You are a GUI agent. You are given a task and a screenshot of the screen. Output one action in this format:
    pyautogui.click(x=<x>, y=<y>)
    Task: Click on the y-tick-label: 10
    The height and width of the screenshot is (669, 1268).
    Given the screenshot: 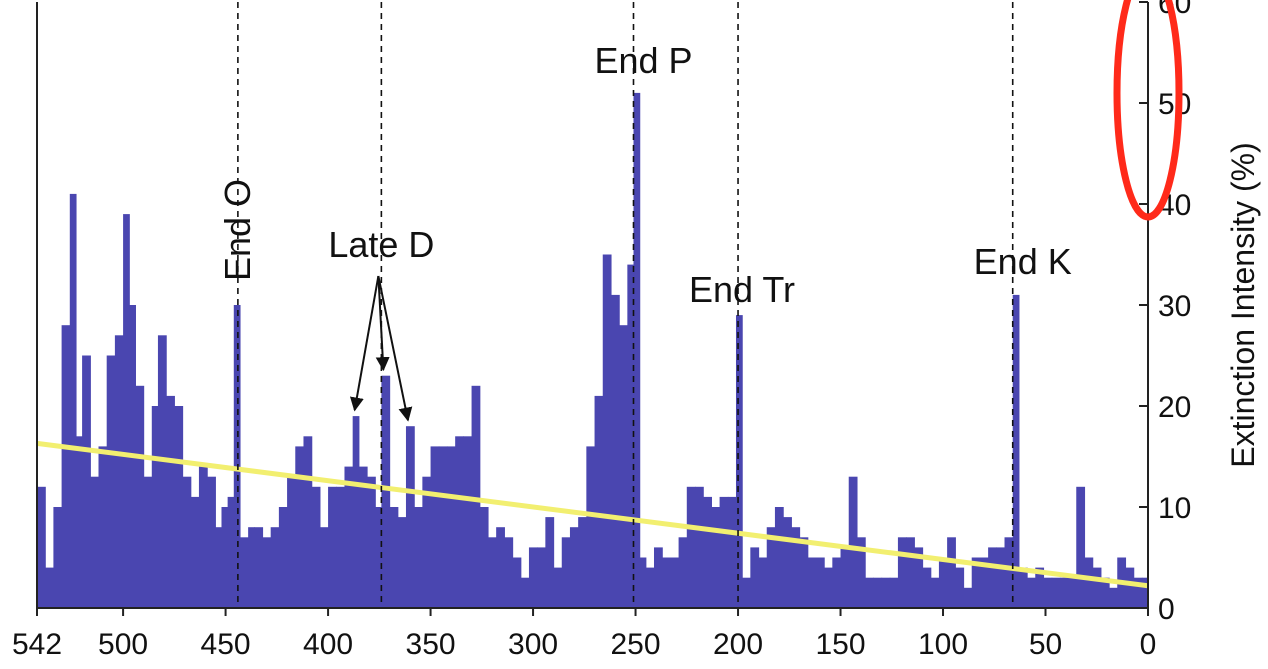 What is the action you would take?
    pyautogui.click(x=1174, y=508)
    